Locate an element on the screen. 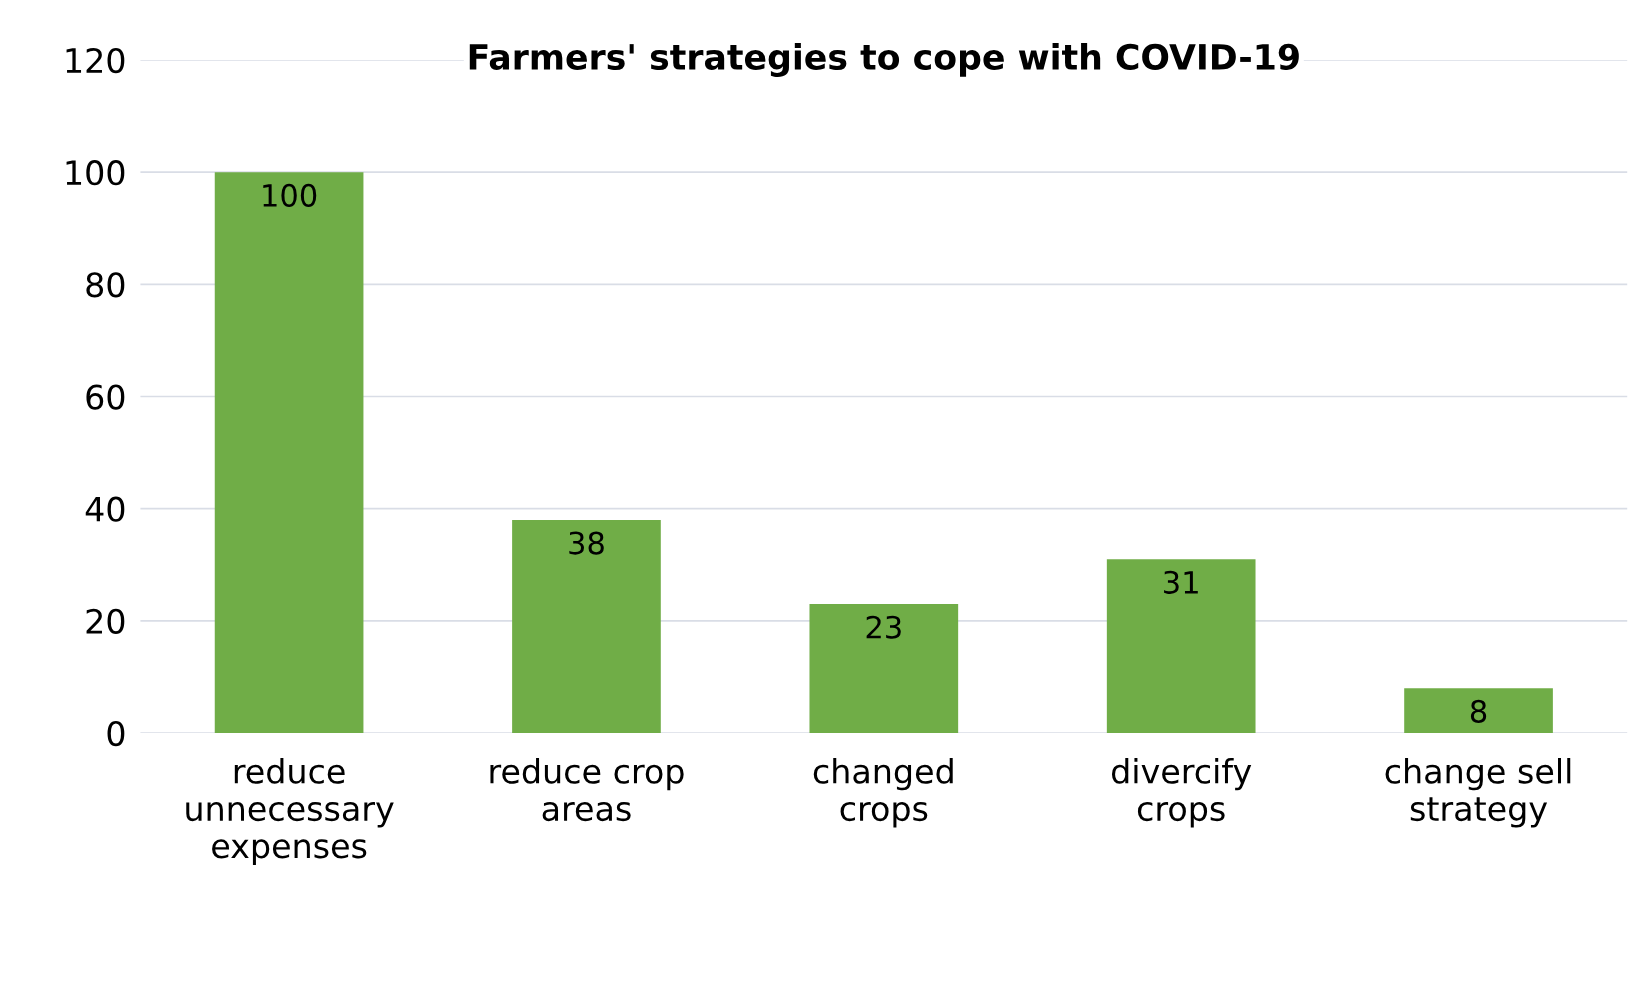 This screenshot has height=1000, width=1652. data-label: 100 is located at coordinates (290, 195).